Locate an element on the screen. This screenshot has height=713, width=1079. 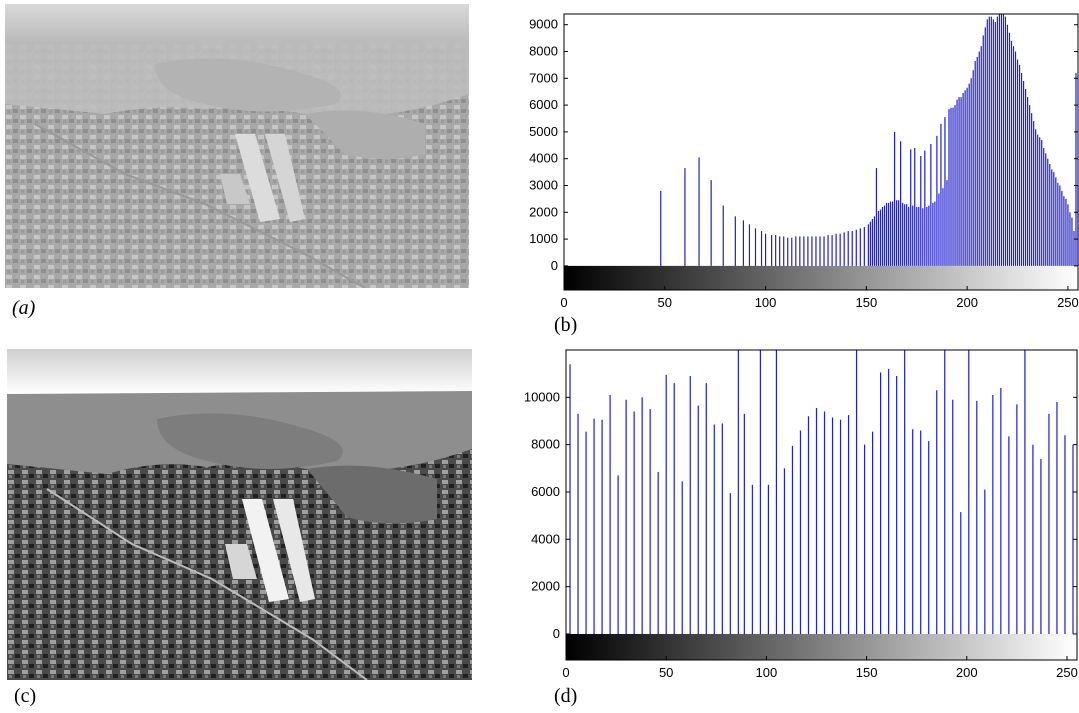
chart-b-ytick-label: 2000 is located at coordinates (543, 211).